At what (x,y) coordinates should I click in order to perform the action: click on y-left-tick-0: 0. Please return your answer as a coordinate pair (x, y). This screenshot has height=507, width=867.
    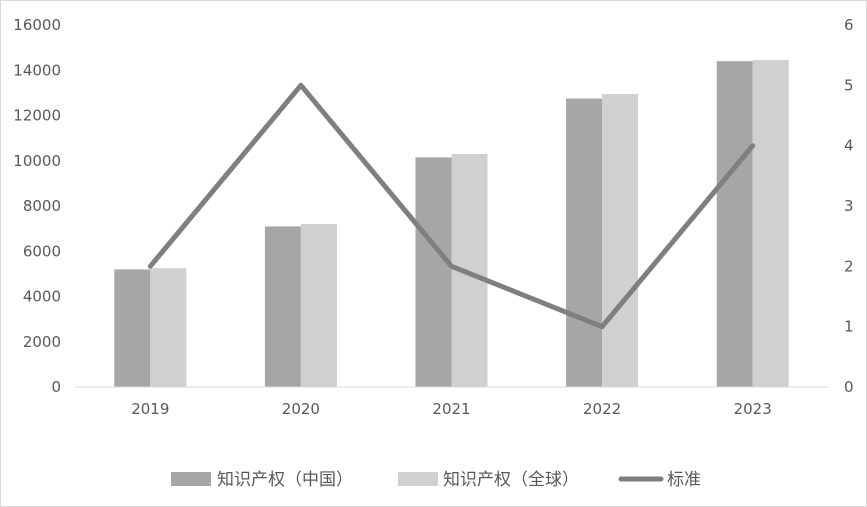
    Looking at the image, I should click on (56, 387).